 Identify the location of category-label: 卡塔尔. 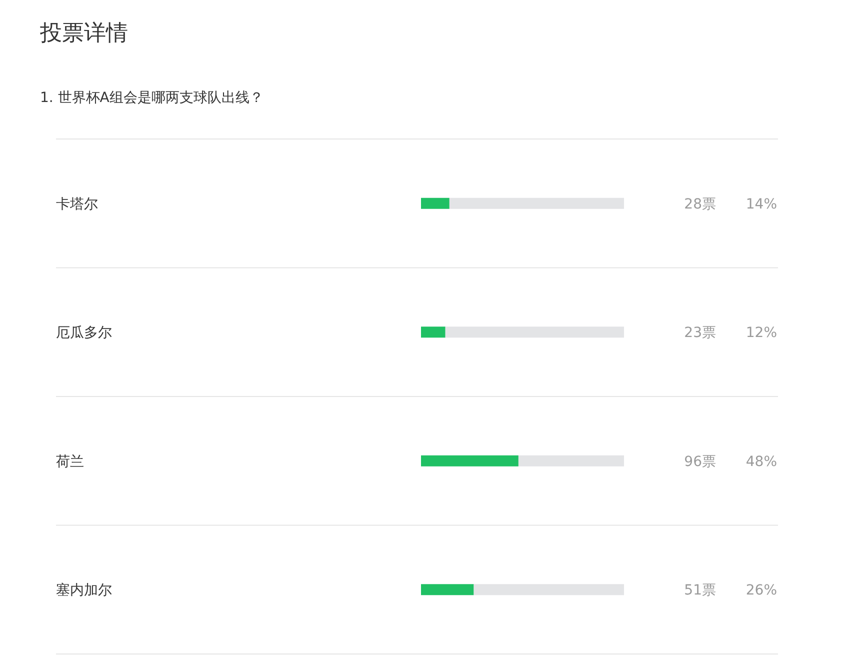
(77, 204).